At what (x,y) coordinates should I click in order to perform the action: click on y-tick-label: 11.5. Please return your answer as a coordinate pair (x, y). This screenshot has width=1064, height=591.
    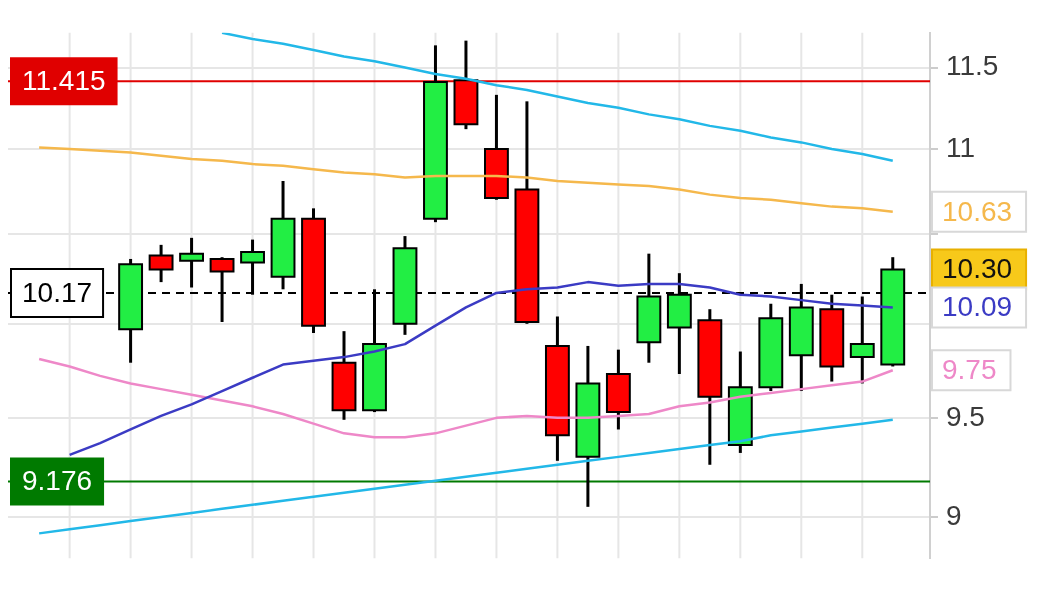
    Looking at the image, I should click on (972, 66).